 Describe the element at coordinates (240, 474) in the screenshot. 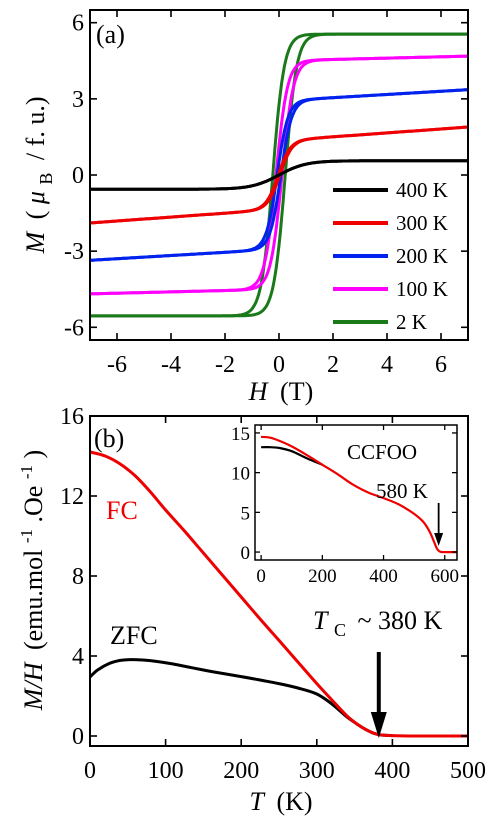

I see `inset-y-tick-label: 10` at that location.